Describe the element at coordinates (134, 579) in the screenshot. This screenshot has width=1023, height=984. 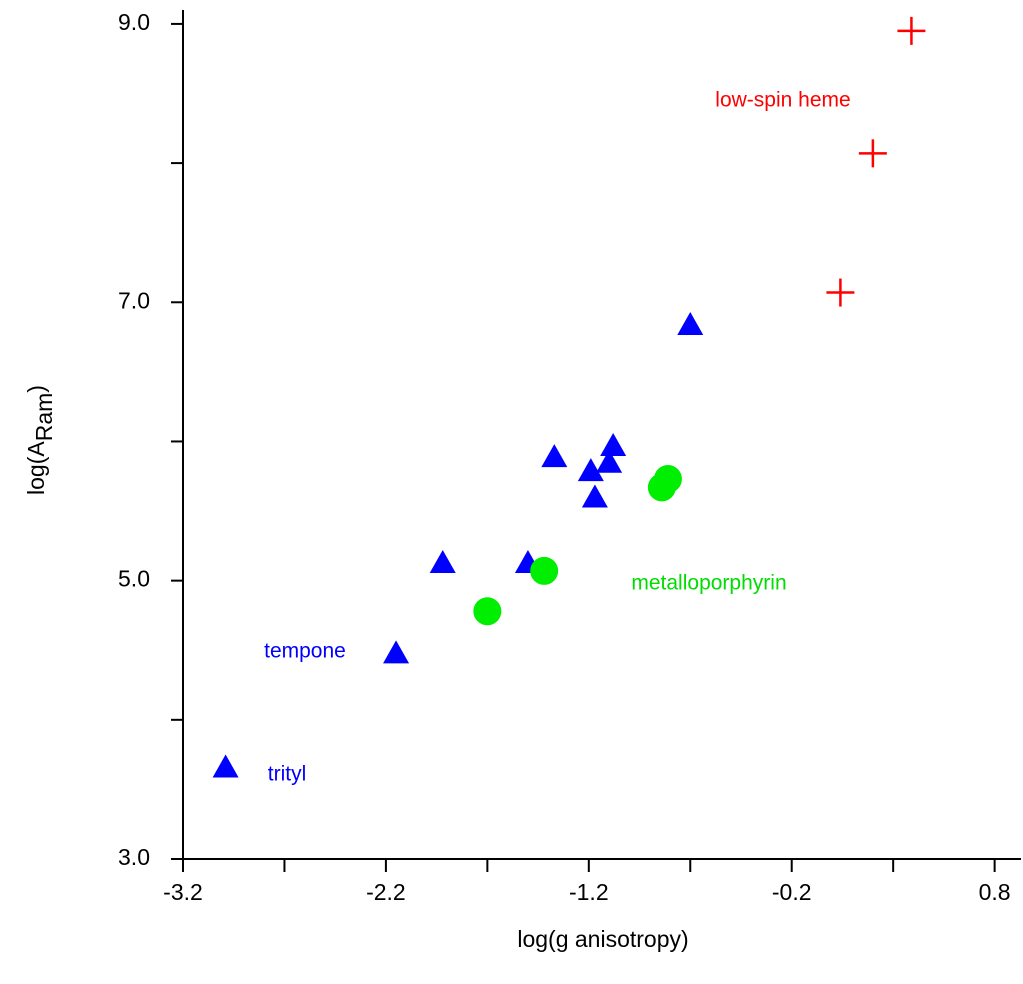
I see `y-tick-label: 5.0` at that location.